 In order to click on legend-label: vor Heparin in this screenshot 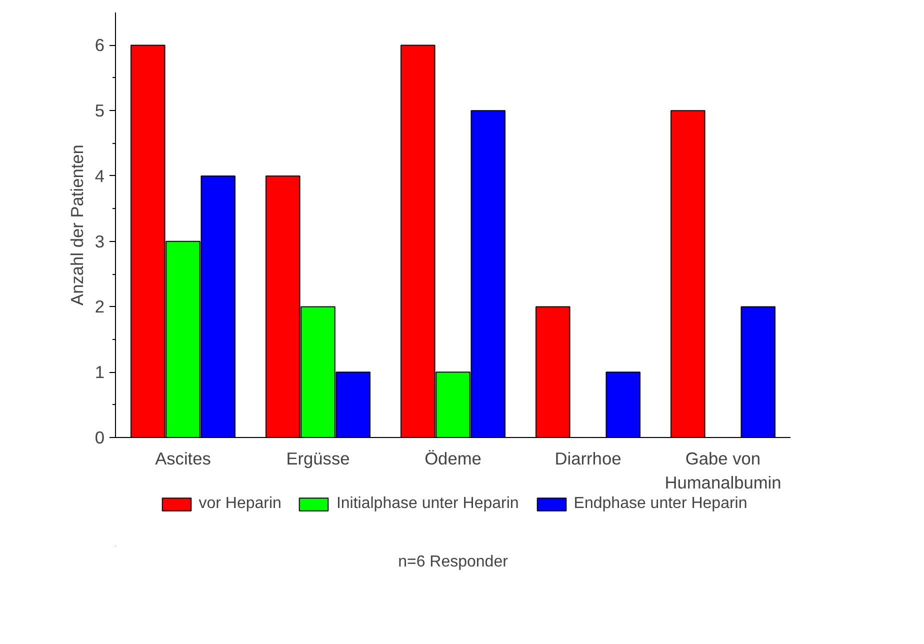, I will do `click(240, 504)`.